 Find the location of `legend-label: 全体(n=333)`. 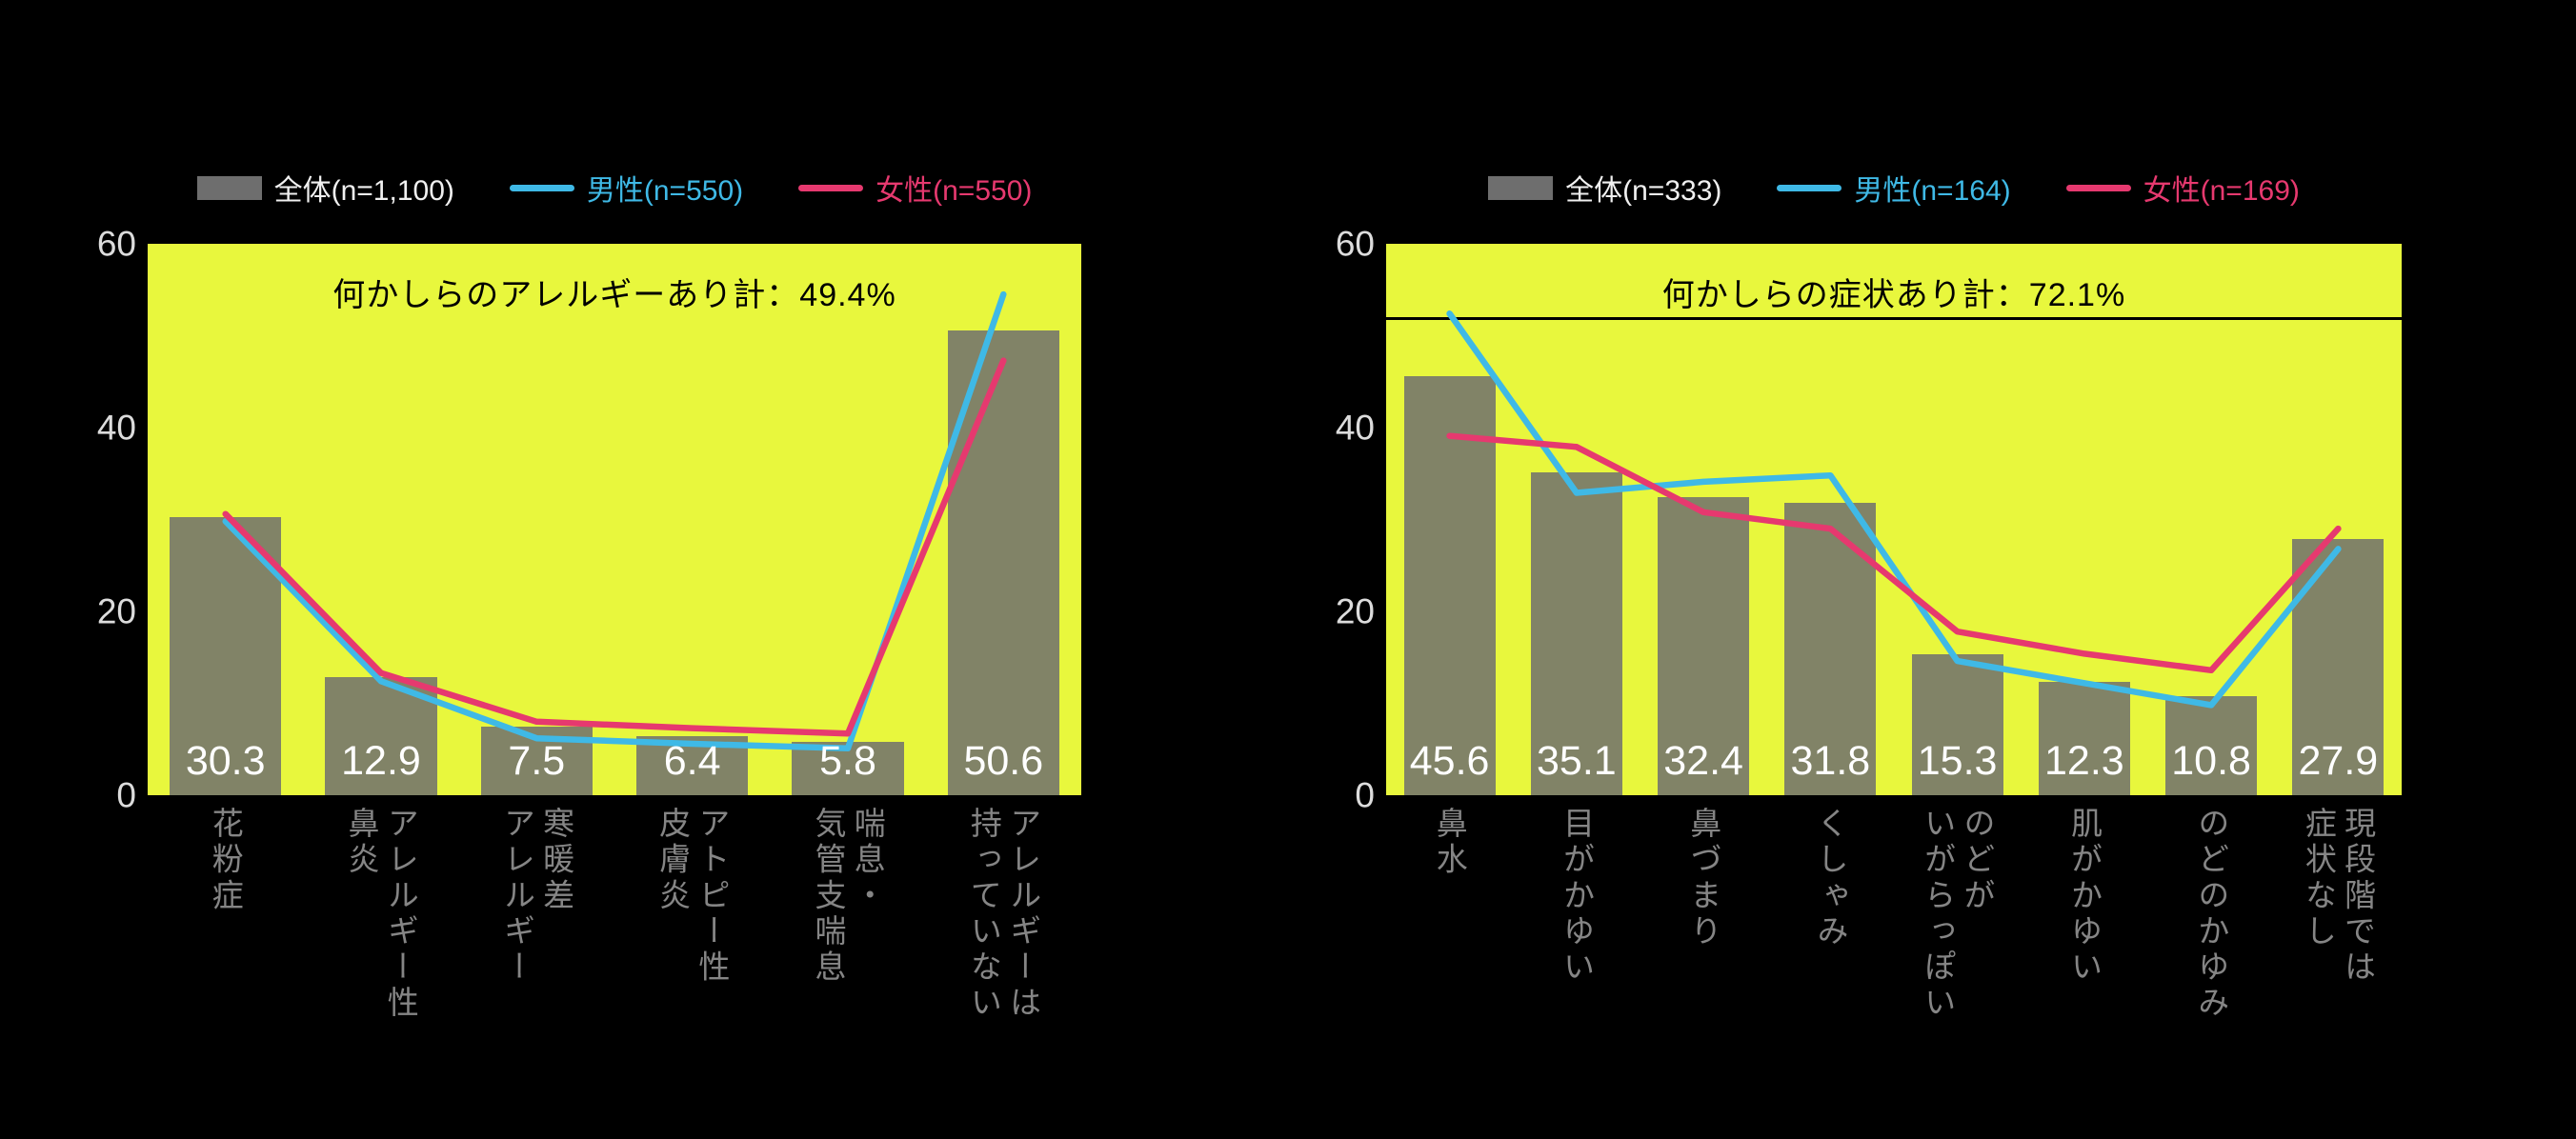

legend-label: 全体(n=333) is located at coordinates (1644, 191).